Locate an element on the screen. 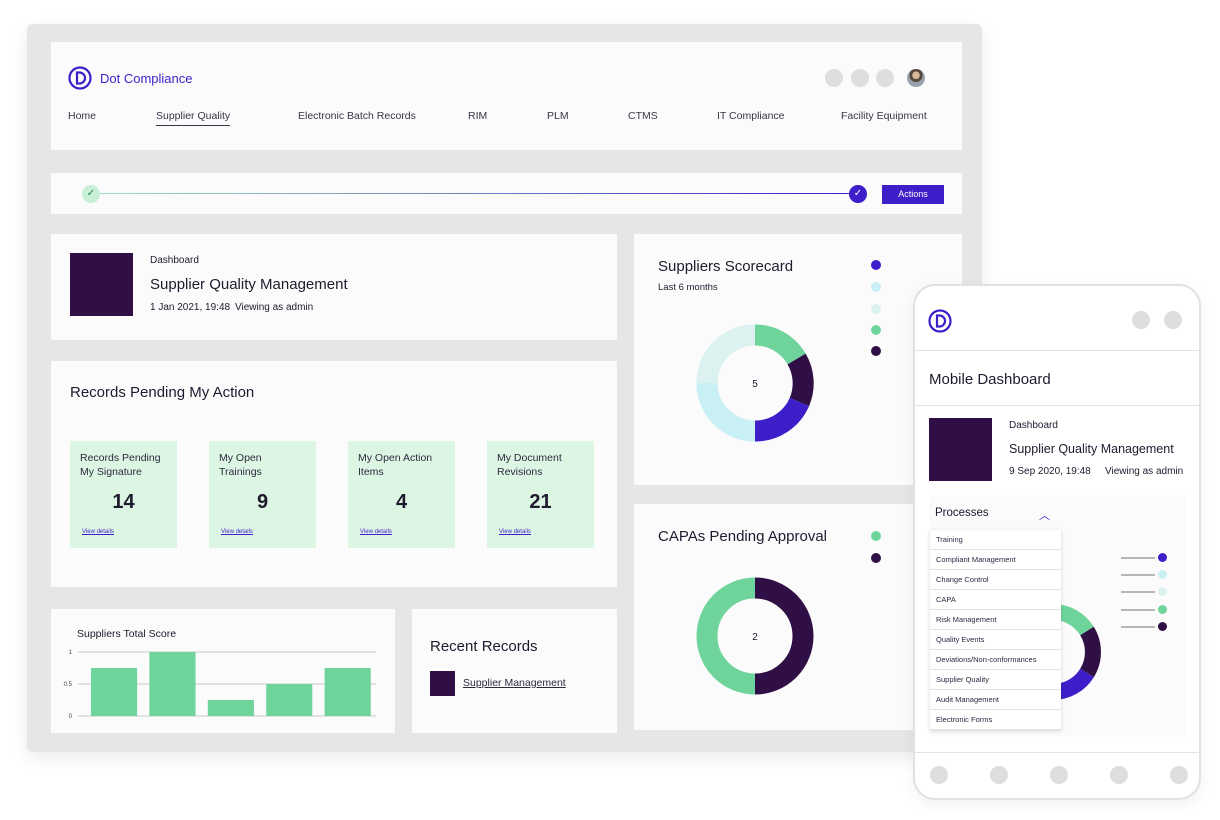 The width and height of the screenshot is (1220, 820). dashboard-timestamp: 1 Jan 2021, 19:48 is located at coordinates (190, 307).